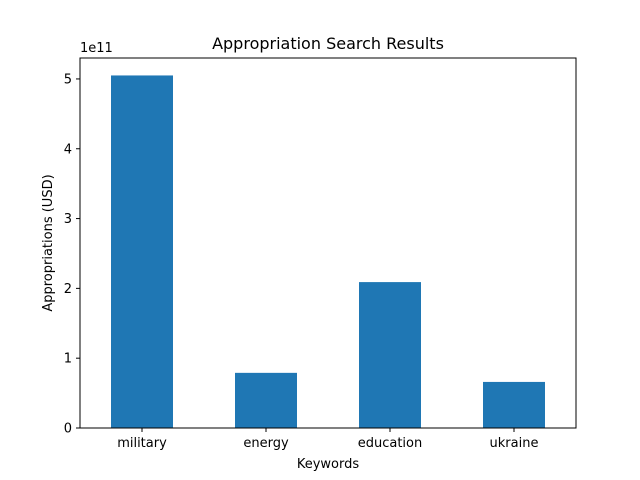 The height and width of the screenshot is (480, 640). What do you see at coordinates (327, 439) in the screenshot?
I see `x-axis: military energy education ukraine` at bounding box center [327, 439].